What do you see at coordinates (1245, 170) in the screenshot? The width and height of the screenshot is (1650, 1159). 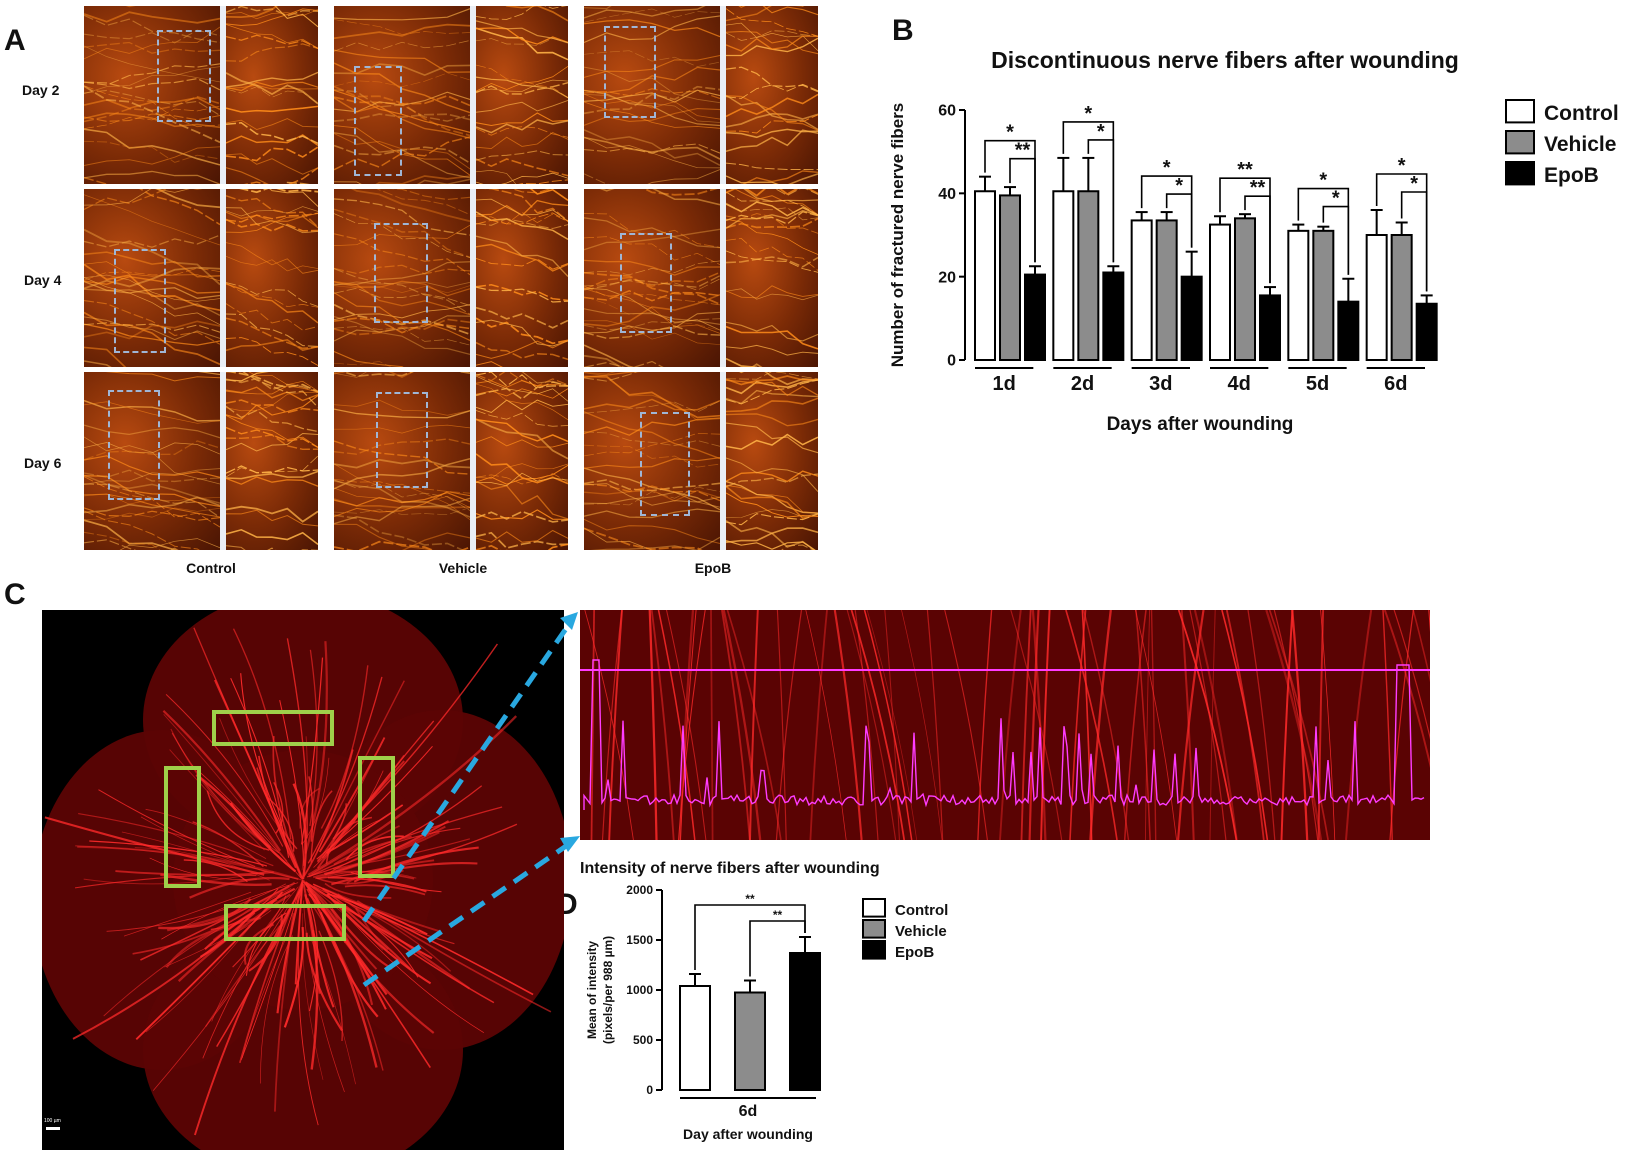 I see `significance-bracket-control-epob-label: **` at bounding box center [1245, 170].